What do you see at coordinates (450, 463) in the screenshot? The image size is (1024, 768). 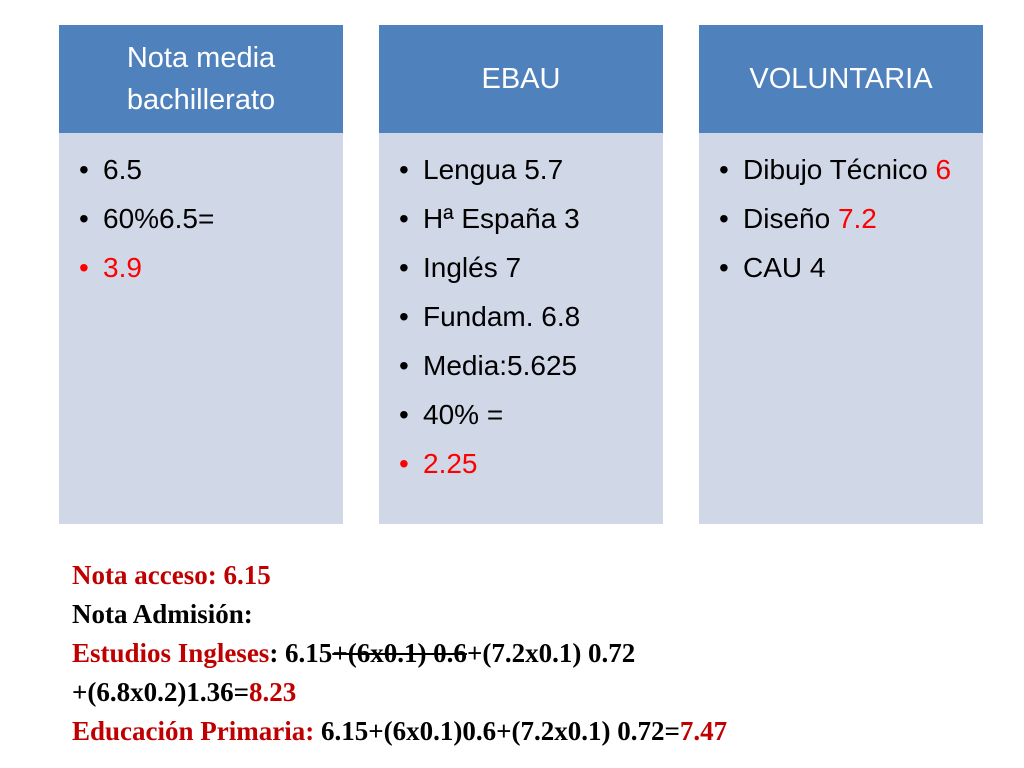 I see `item-highlight: 2.25` at bounding box center [450, 463].